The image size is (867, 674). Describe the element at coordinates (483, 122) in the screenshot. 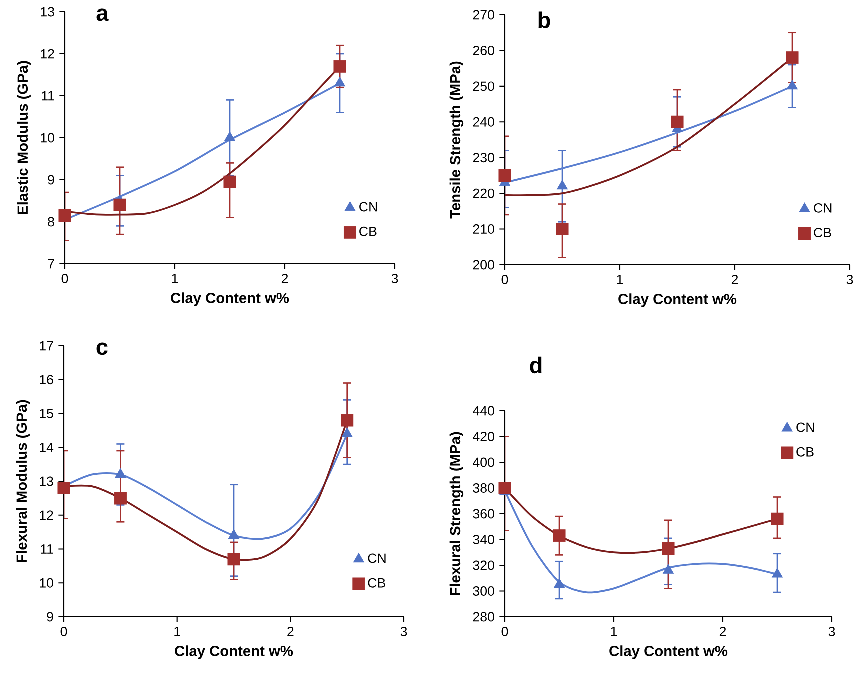

I see `y-tick-label: 240` at that location.